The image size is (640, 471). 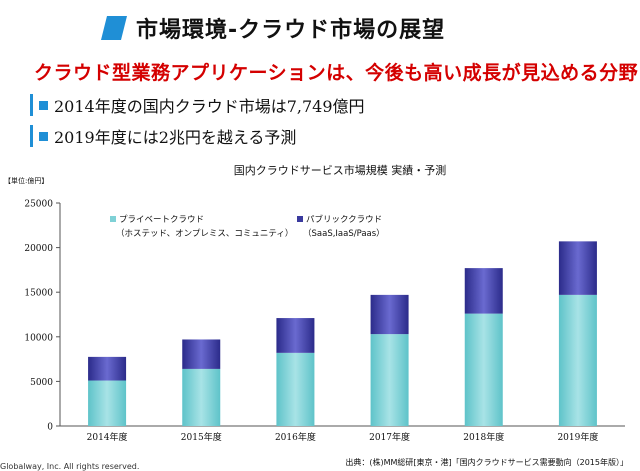 I want to click on slide-title: 市場環境-クラウド市場の展望, so click(x=291, y=30).